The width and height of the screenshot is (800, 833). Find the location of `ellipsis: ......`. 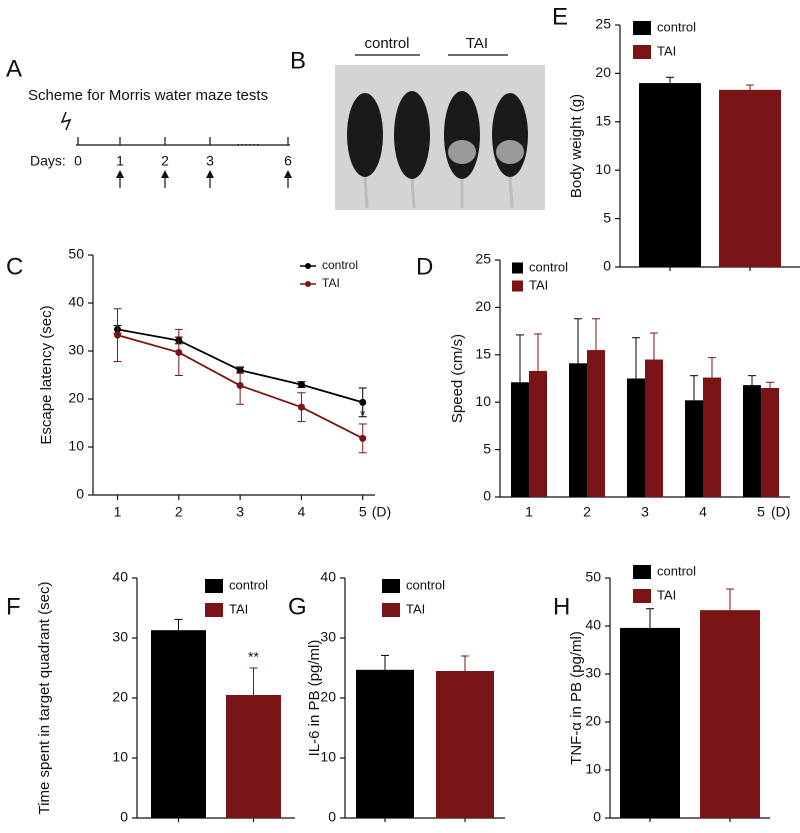

ellipsis: ...... is located at coordinates (247, 141).